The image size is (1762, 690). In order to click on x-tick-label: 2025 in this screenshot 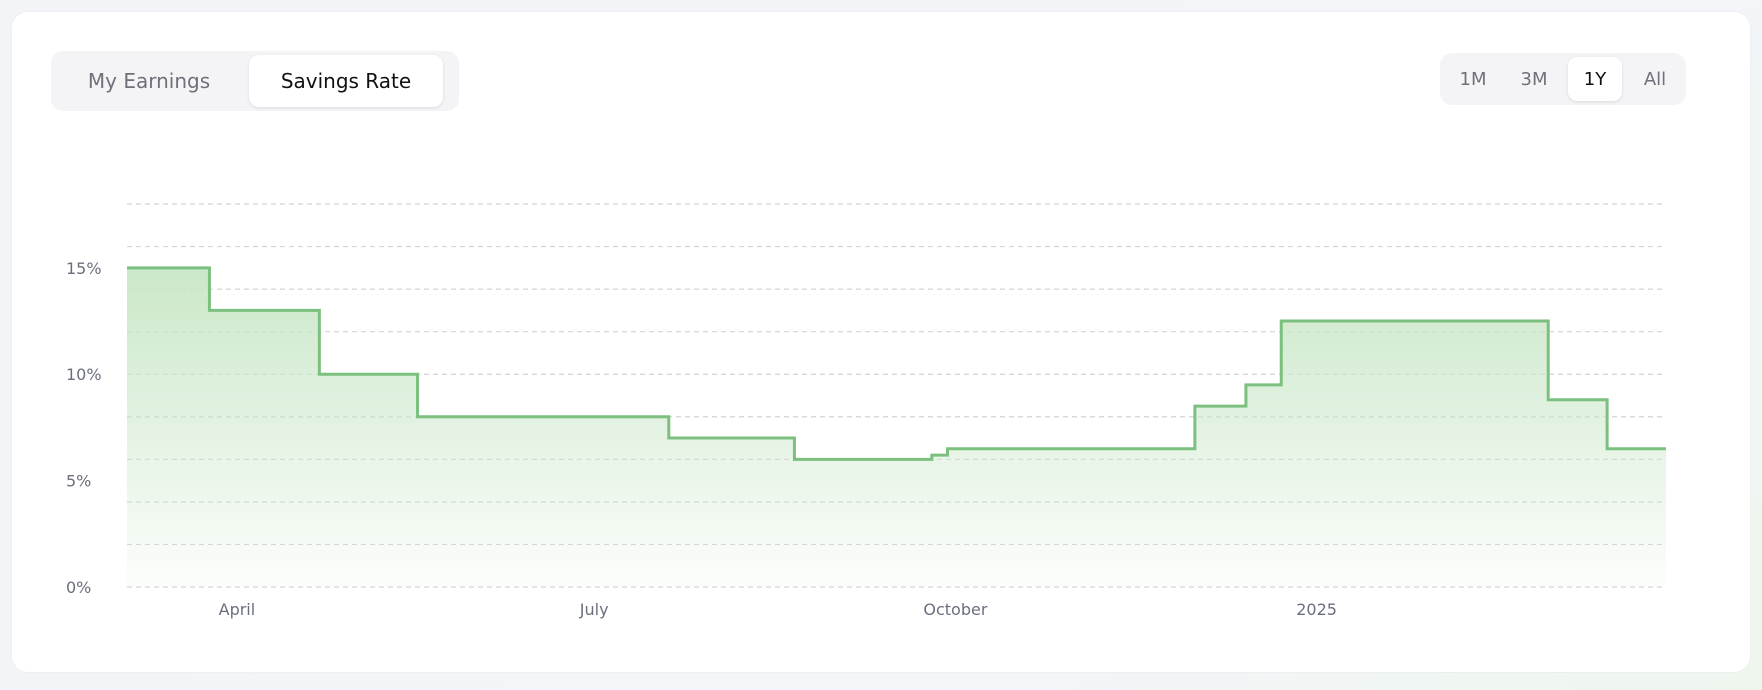, I will do `click(1316, 609)`.